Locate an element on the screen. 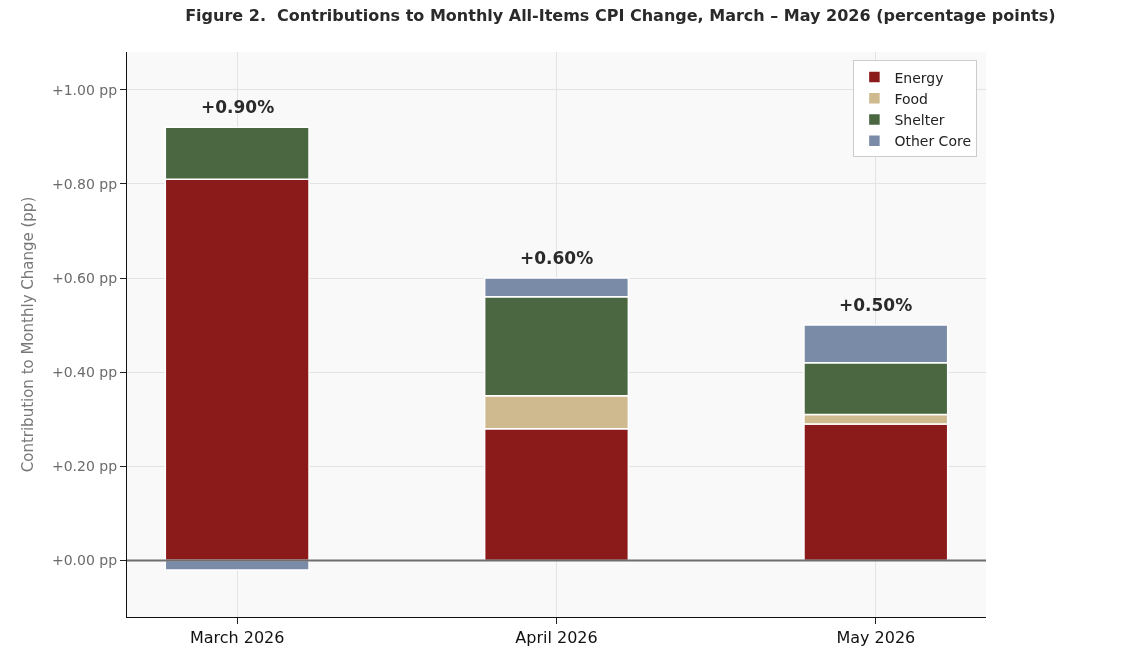 The width and height of the screenshot is (1130, 666). legend-label: Other Core is located at coordinates (933, 141).